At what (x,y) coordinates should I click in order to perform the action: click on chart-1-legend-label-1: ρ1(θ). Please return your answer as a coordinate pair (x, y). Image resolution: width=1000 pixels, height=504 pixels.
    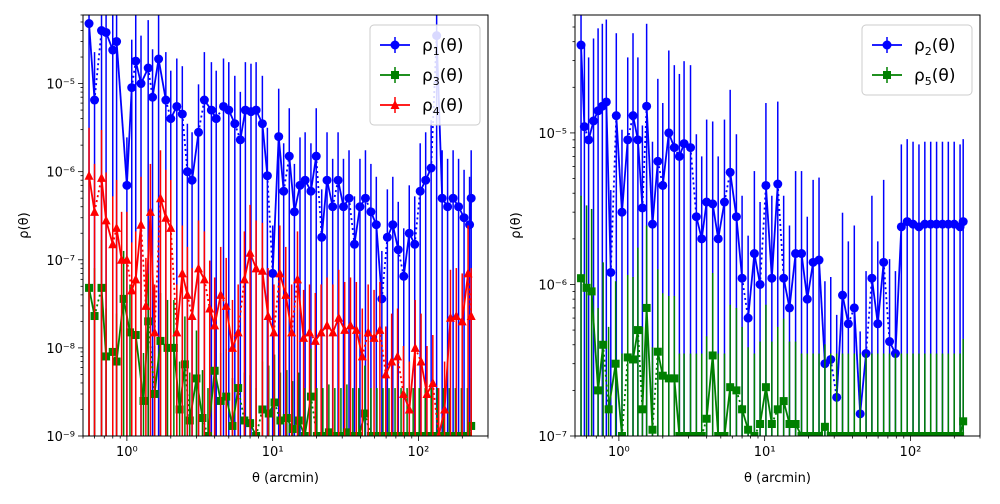
    Looking at the image, I should click on (442, 47).